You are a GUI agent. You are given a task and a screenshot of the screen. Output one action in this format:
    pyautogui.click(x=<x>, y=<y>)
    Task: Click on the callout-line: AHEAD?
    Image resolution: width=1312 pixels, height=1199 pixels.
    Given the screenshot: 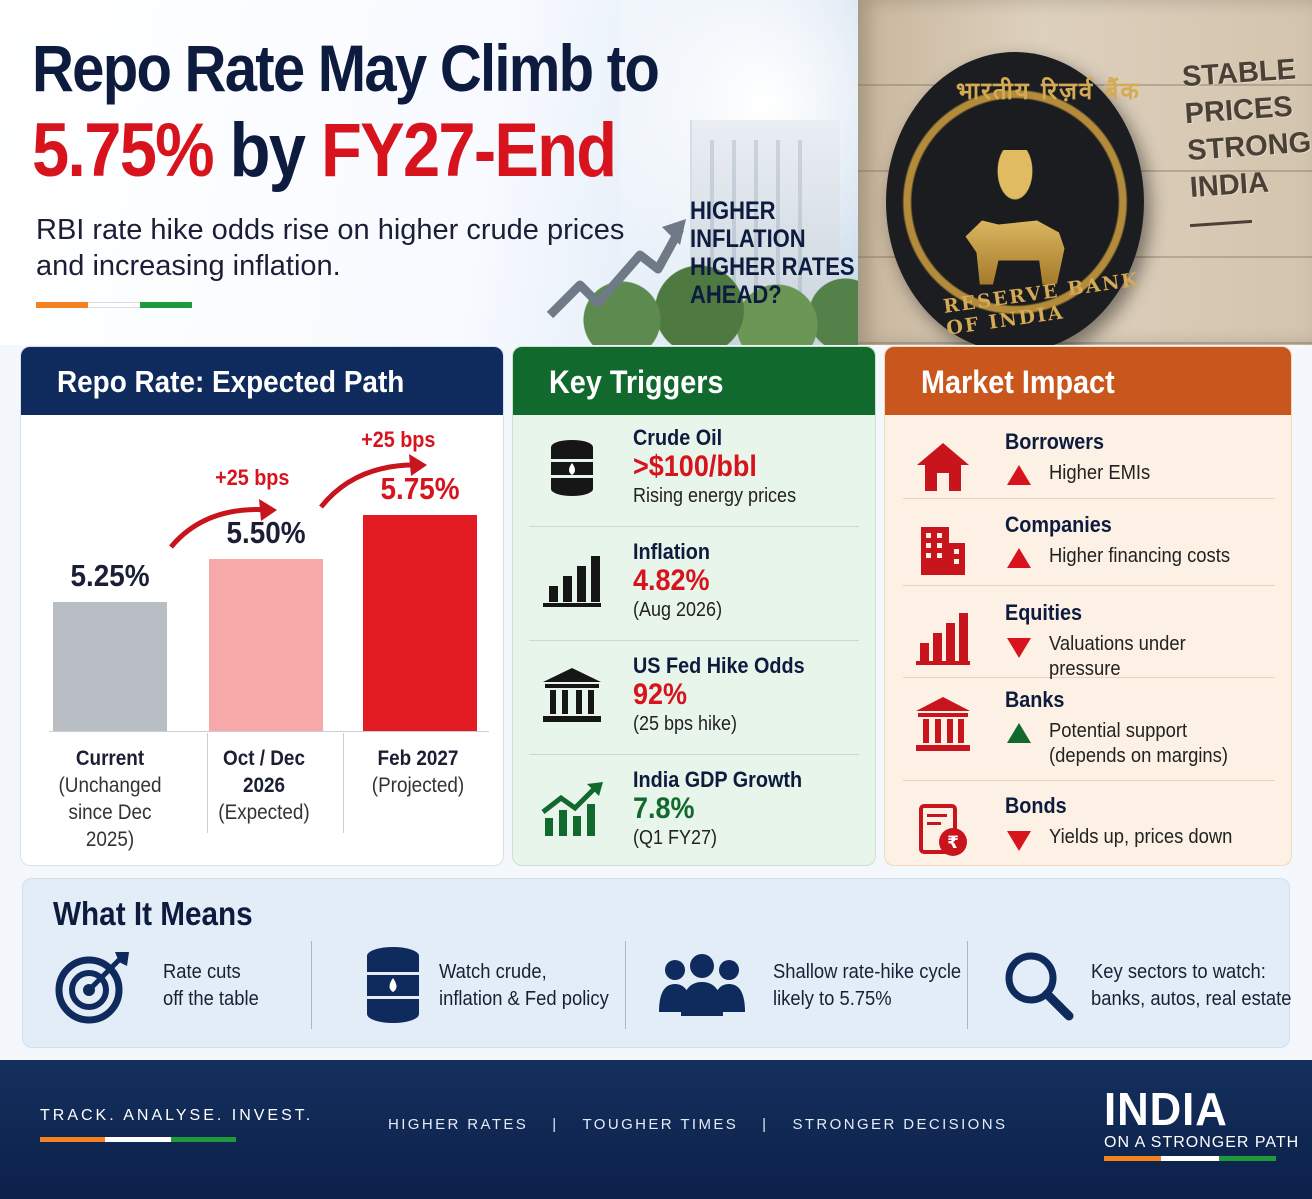 What is the action you would take?
    pyautogui.click(x=736, y=295)
    